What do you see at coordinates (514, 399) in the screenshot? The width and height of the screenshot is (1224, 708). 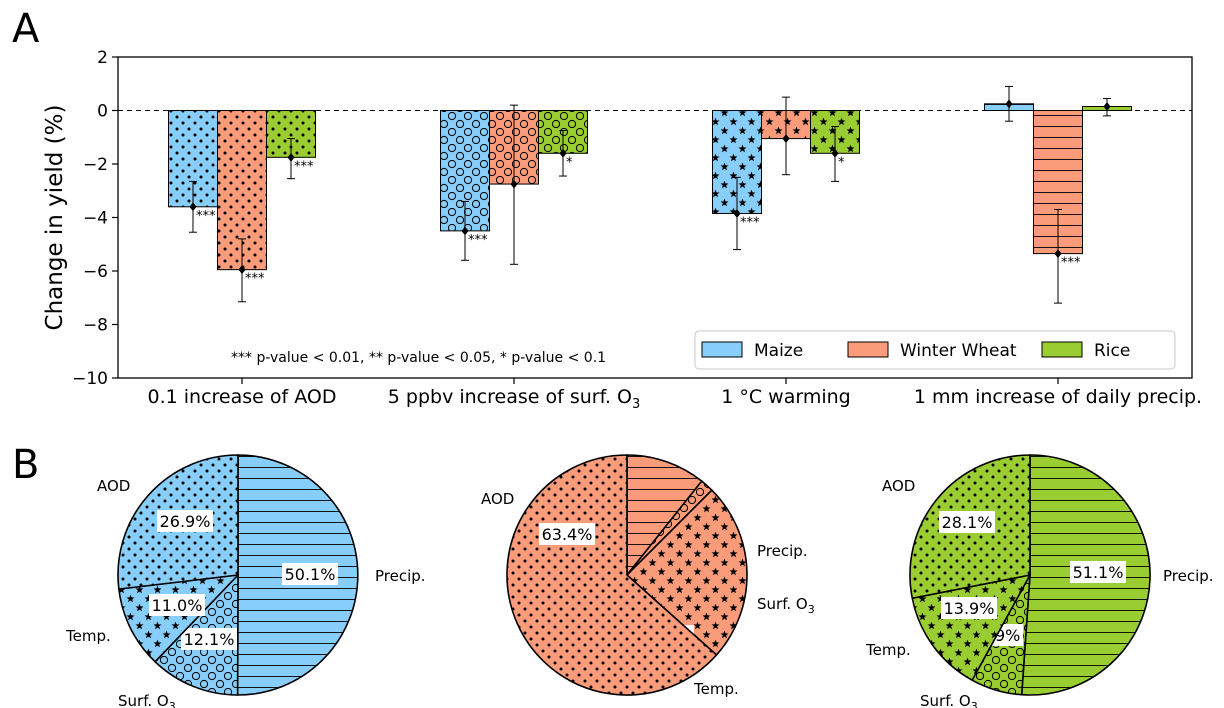 I see `x-tick-label: 5 ppbv increase of surf. O3` at bounding box center [514, 399].